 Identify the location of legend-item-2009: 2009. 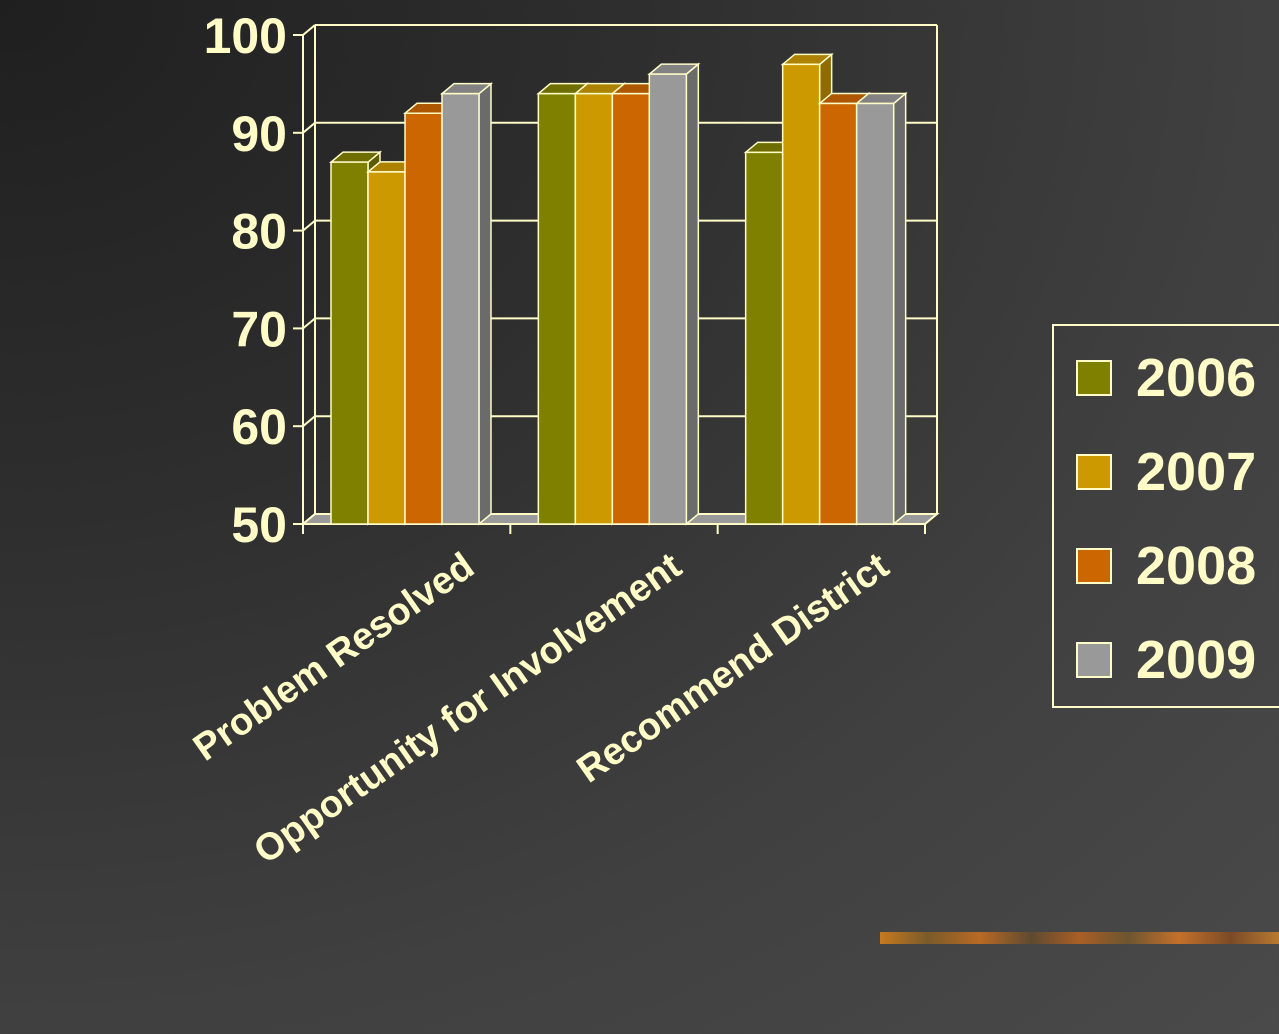
(1166, 660).